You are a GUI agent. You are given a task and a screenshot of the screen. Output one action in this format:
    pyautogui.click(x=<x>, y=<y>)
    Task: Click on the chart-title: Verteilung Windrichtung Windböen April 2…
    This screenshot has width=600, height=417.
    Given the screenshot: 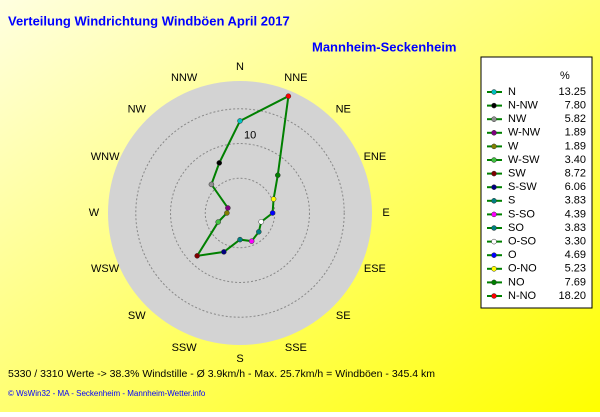 What is the action you would take?
    pyautogui.click(x=149, y=20)
    